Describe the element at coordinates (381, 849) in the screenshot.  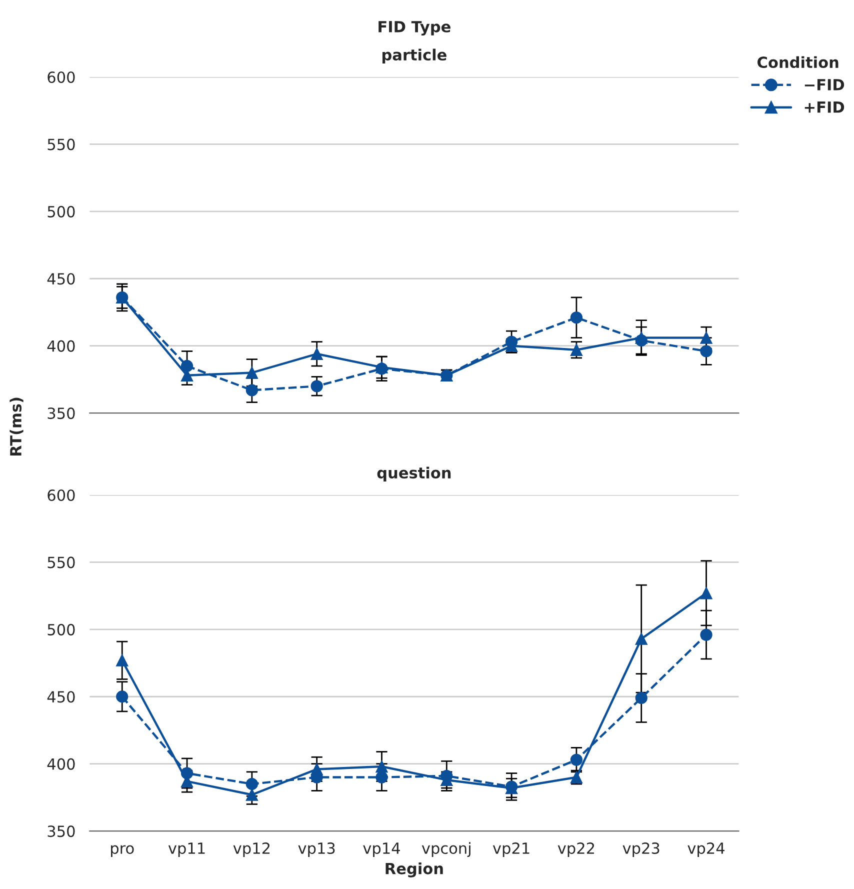
I see `x-tick-label: vp14` at that location.